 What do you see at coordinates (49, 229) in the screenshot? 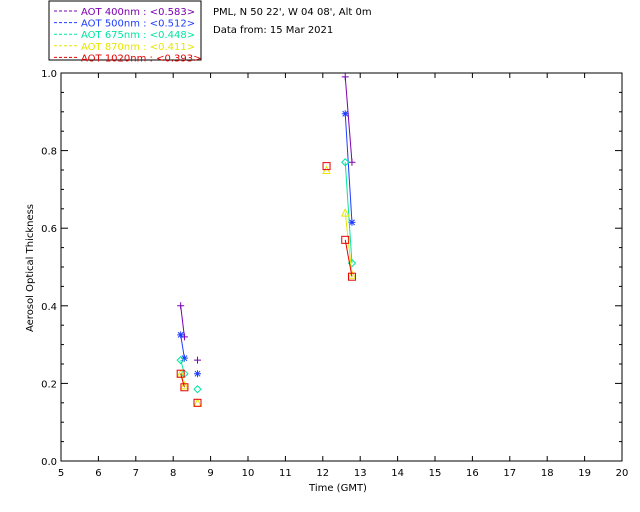
I see `y-tick-label: 0.6` at bounding box center [49, 229].